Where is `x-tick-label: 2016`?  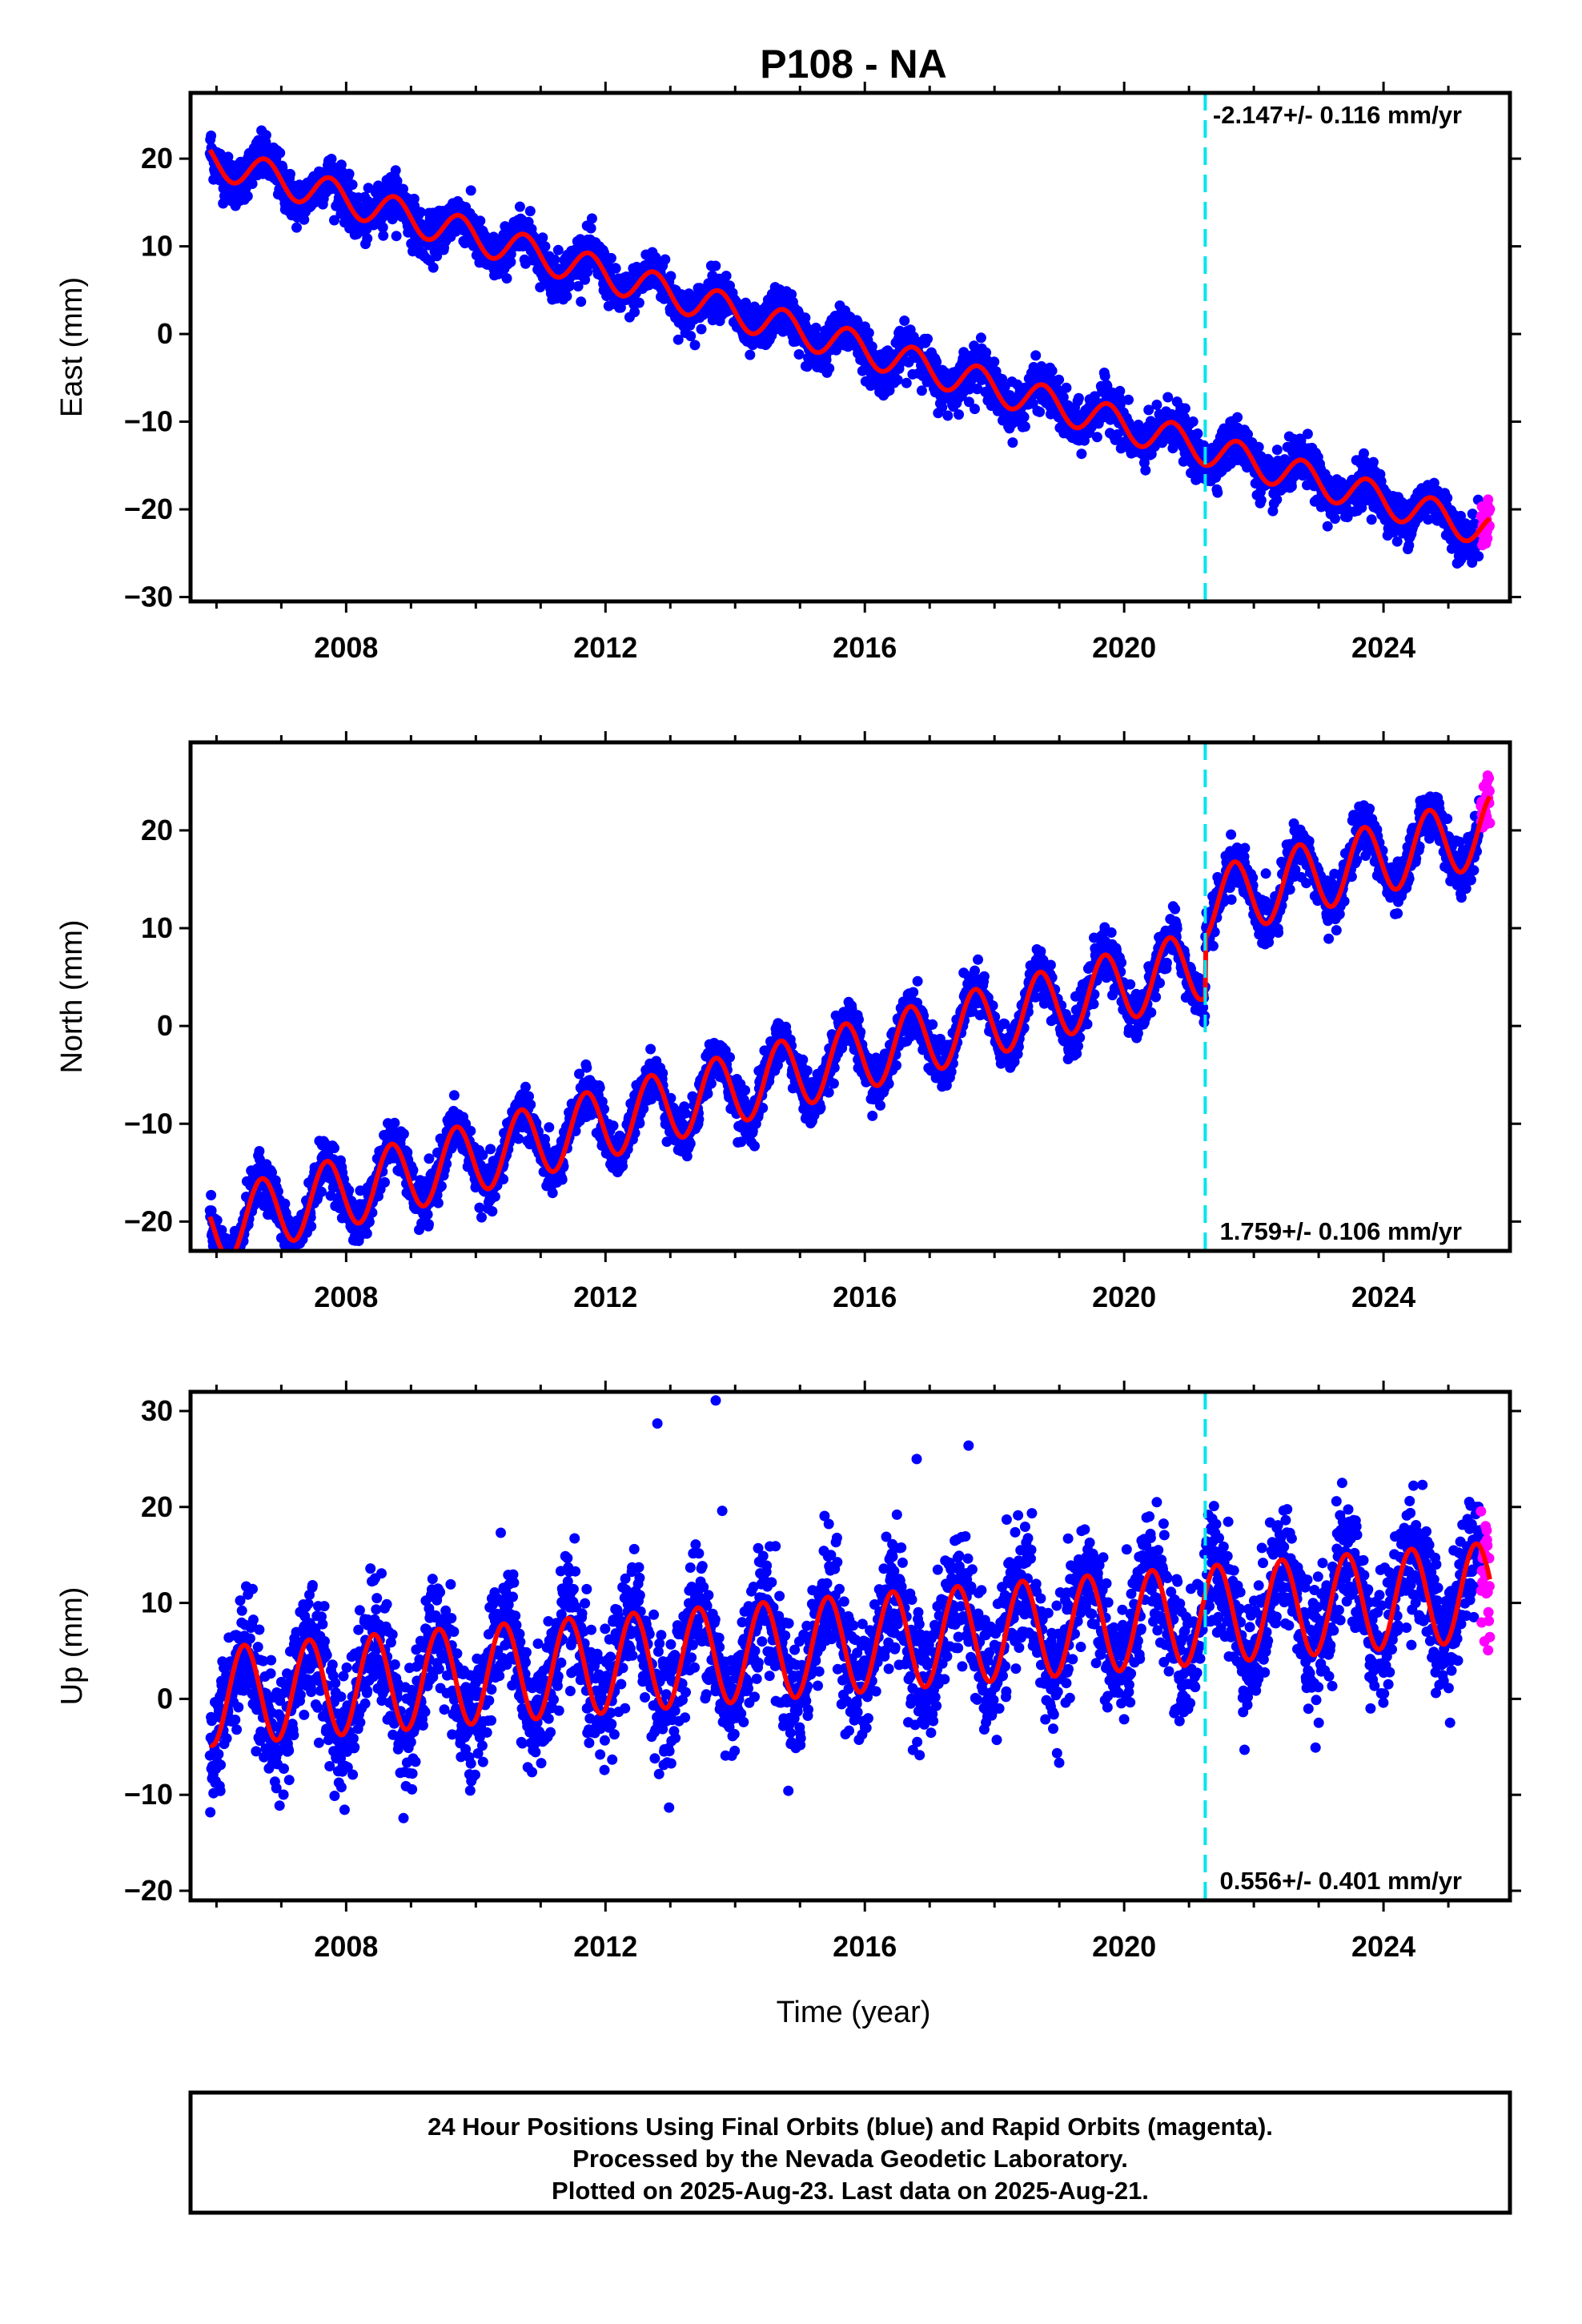 x-tick-label: 2016 is located at coordinates (865, 647).